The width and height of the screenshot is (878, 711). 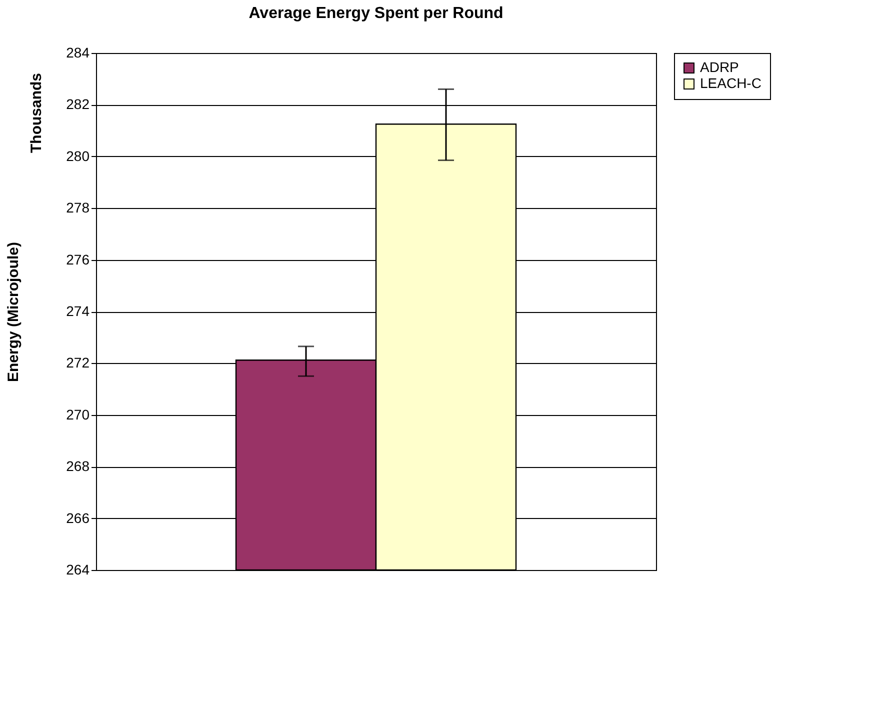 I want to click on y-tick-label: 284, so click(x=78, y=52).